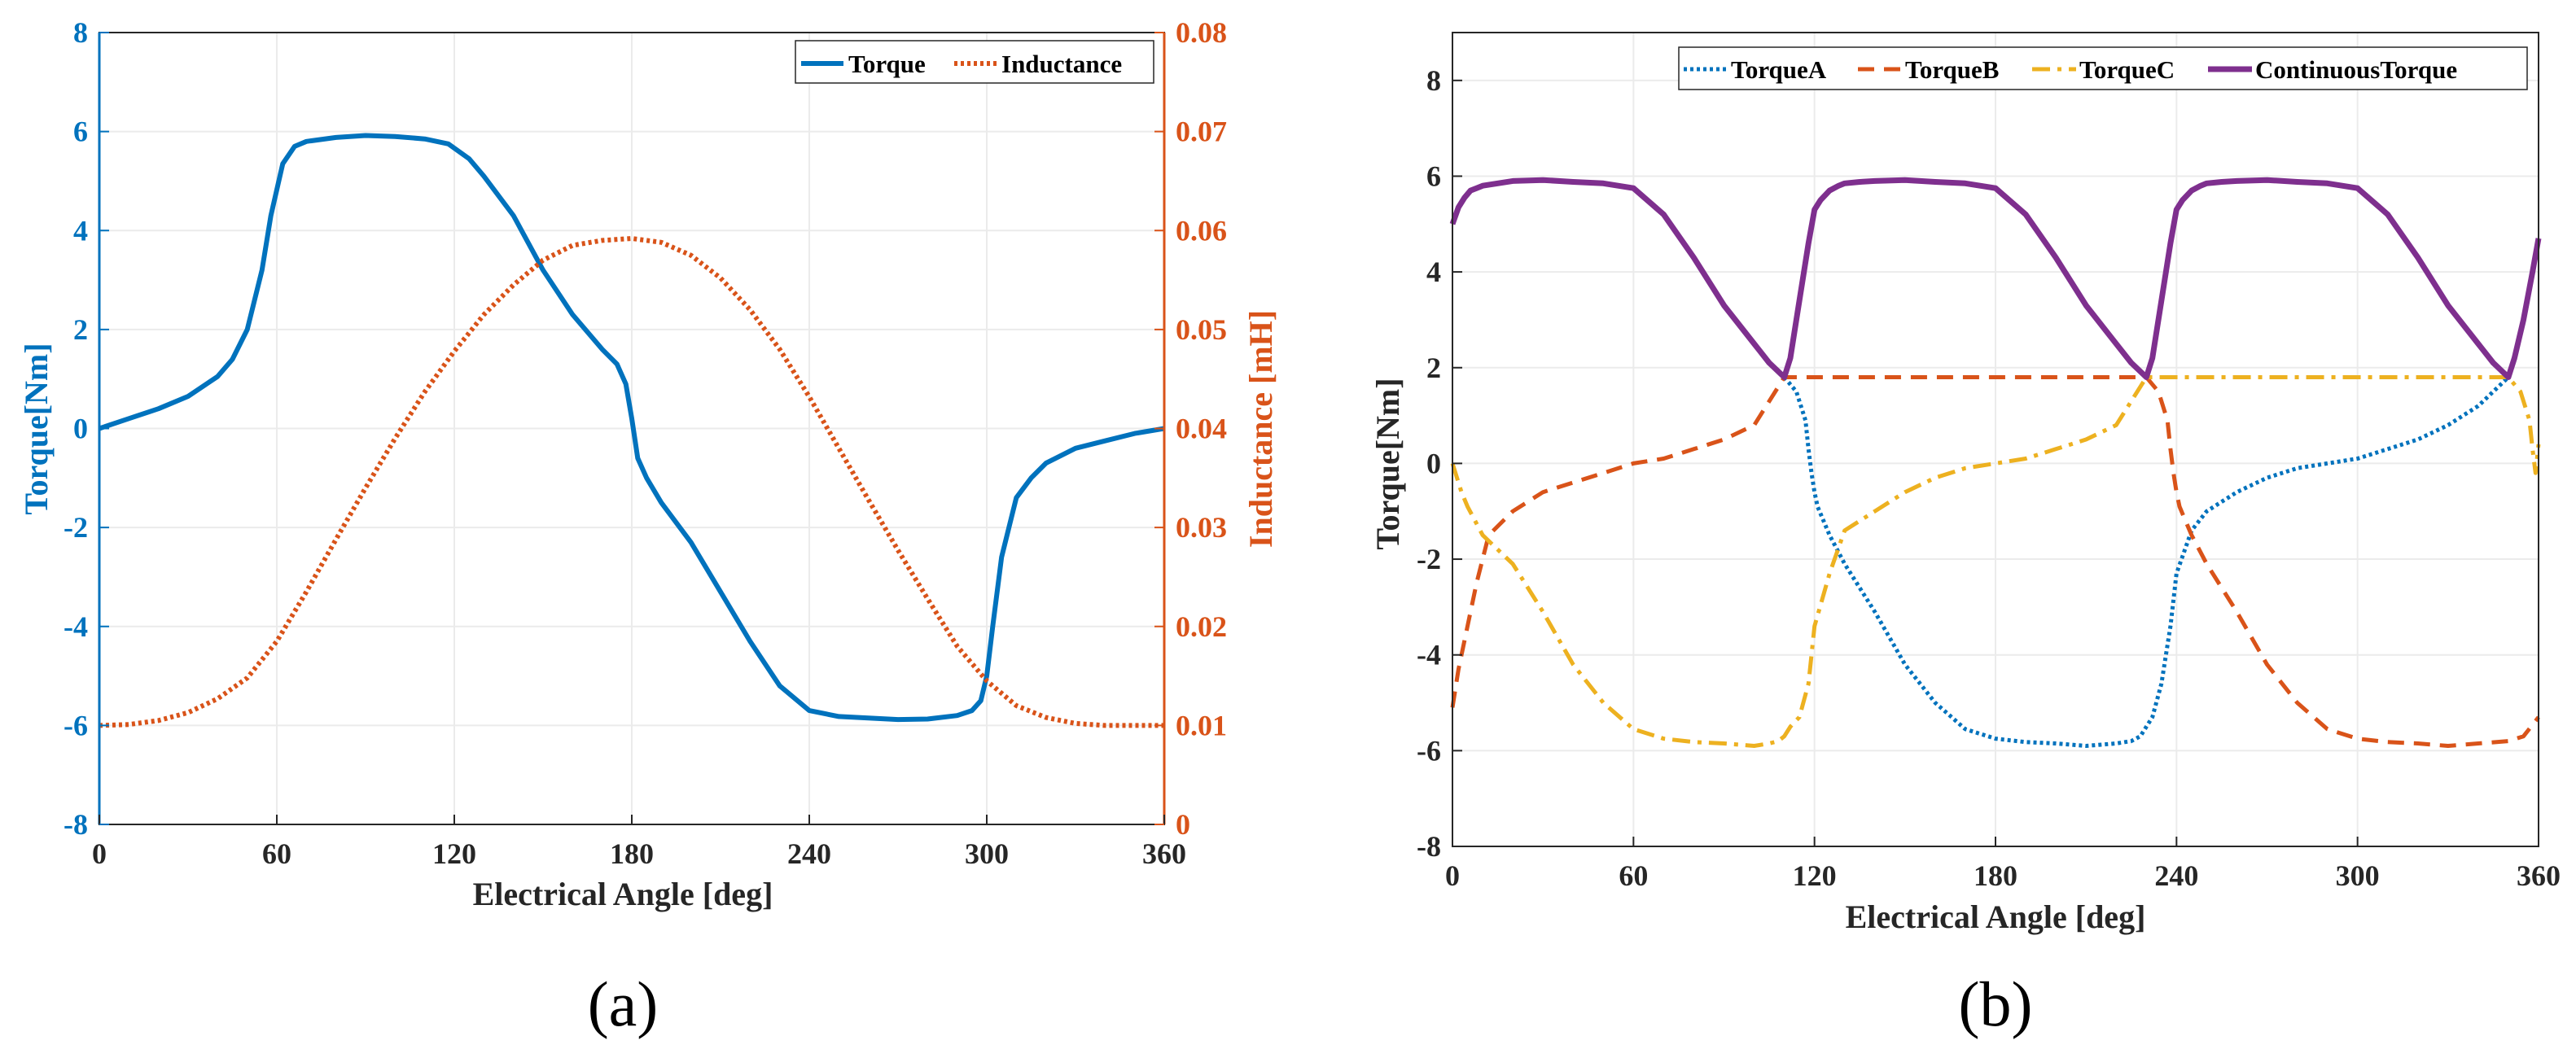  What do you see at coordinates (887, 64) in the screenshot?
I see `legend-label-torque: Torque` at bounding box center [887, 64].